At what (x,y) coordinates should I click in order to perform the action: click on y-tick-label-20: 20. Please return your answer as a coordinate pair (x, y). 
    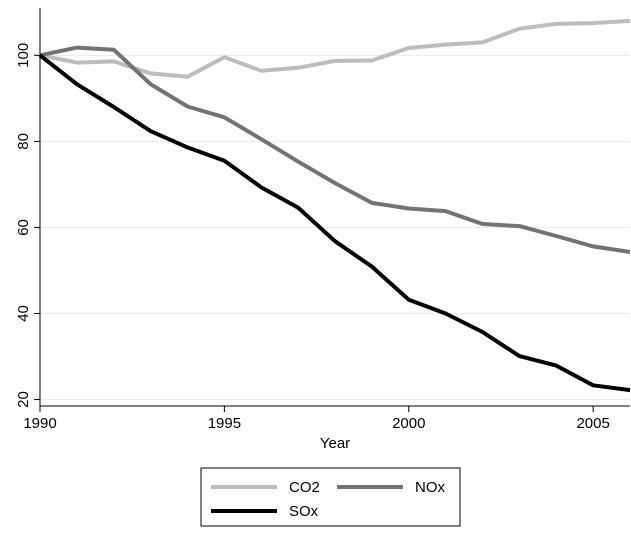
    Looking at the image, I should click on (23, 399).